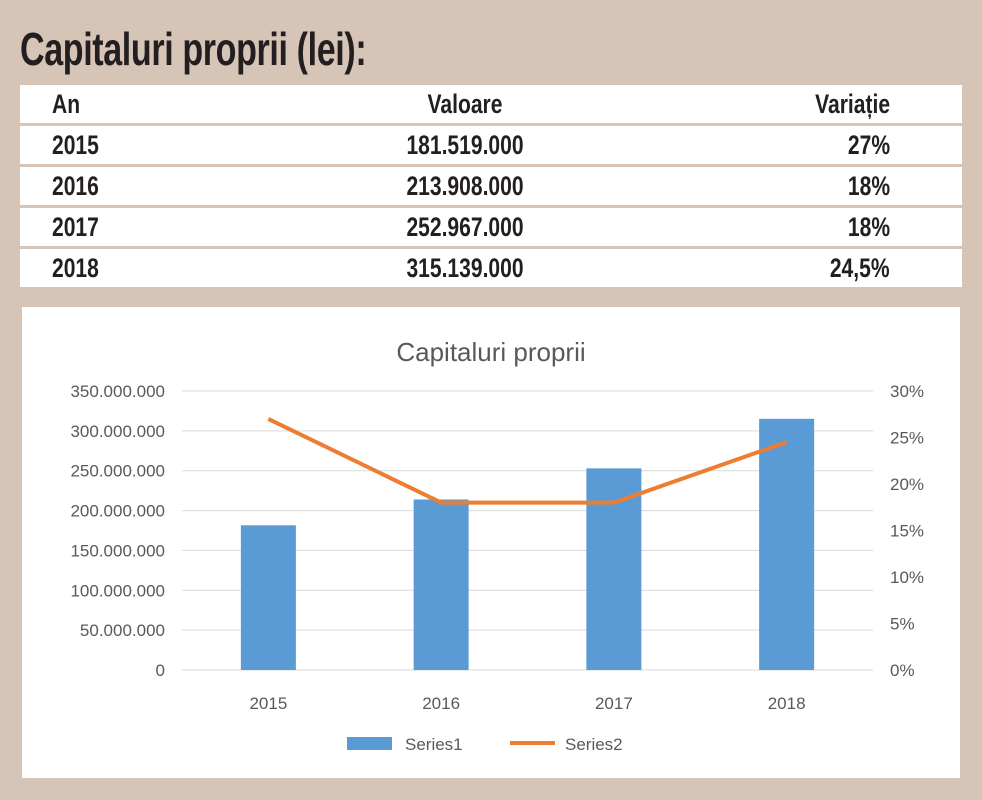 The image size is (982, 800). I want to click on legend-series1-label: Series1, so click(434, 744).